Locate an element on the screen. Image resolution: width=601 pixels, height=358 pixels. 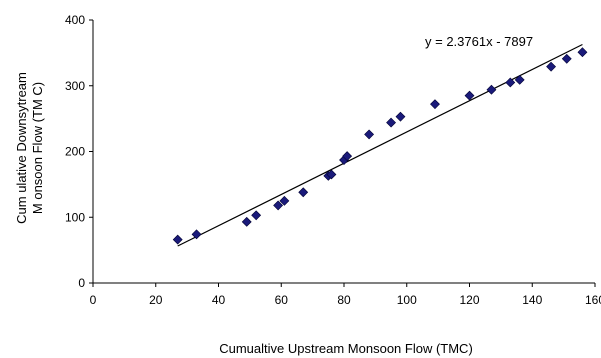
y-tick-label: 200 is located at coordinates (75, 152).